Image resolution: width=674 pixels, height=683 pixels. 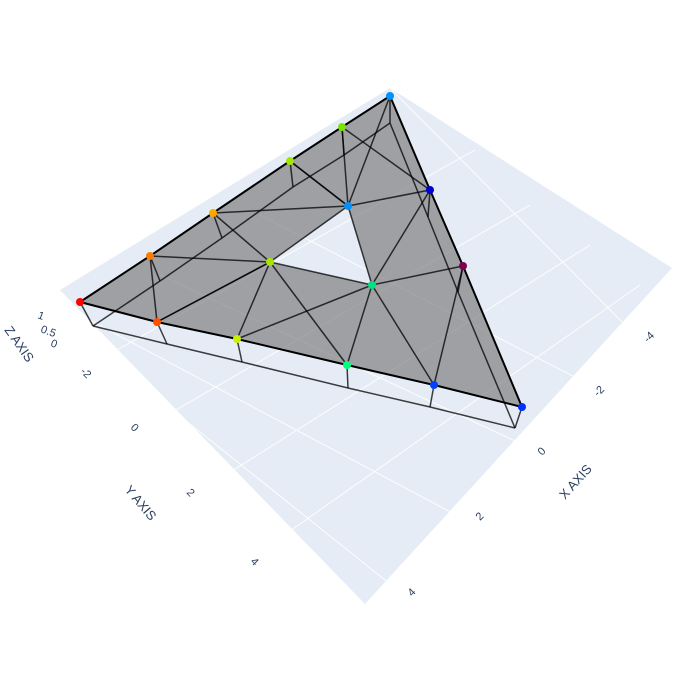 What do you see at coordinates (254, 562) in the screenshot?
I see `y-tick-label: 4` at bounding box center [254, 562].